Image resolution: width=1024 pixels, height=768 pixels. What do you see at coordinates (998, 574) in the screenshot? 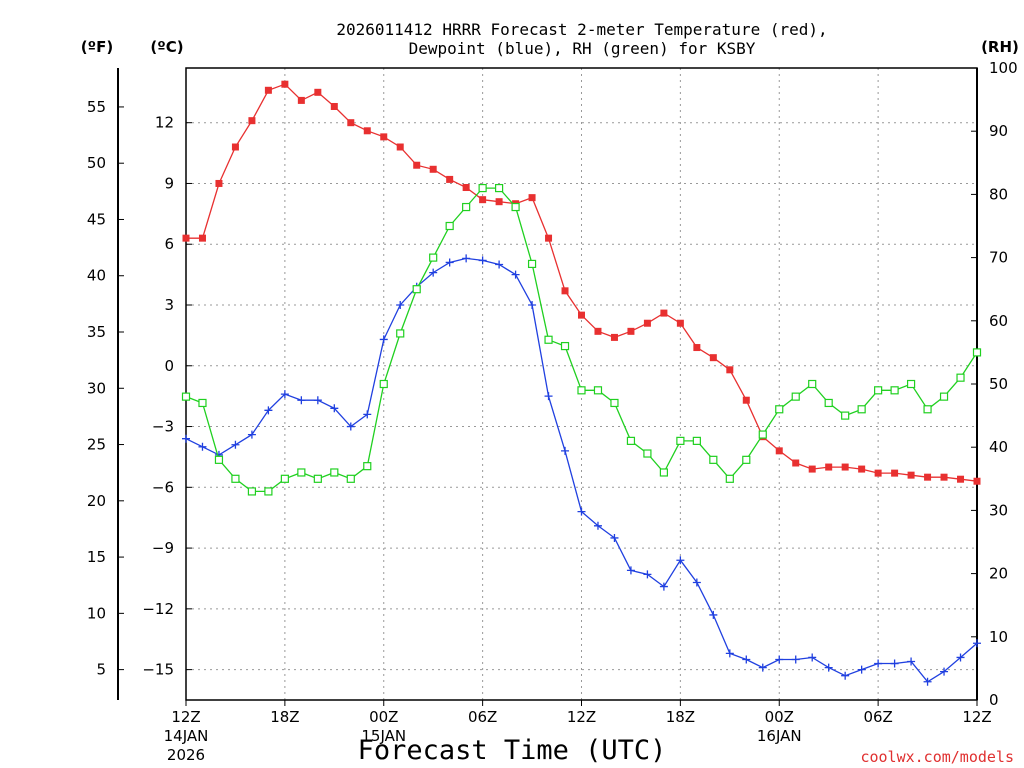
I see `rh-tick-label: 20` at bounding box center [998, 574].